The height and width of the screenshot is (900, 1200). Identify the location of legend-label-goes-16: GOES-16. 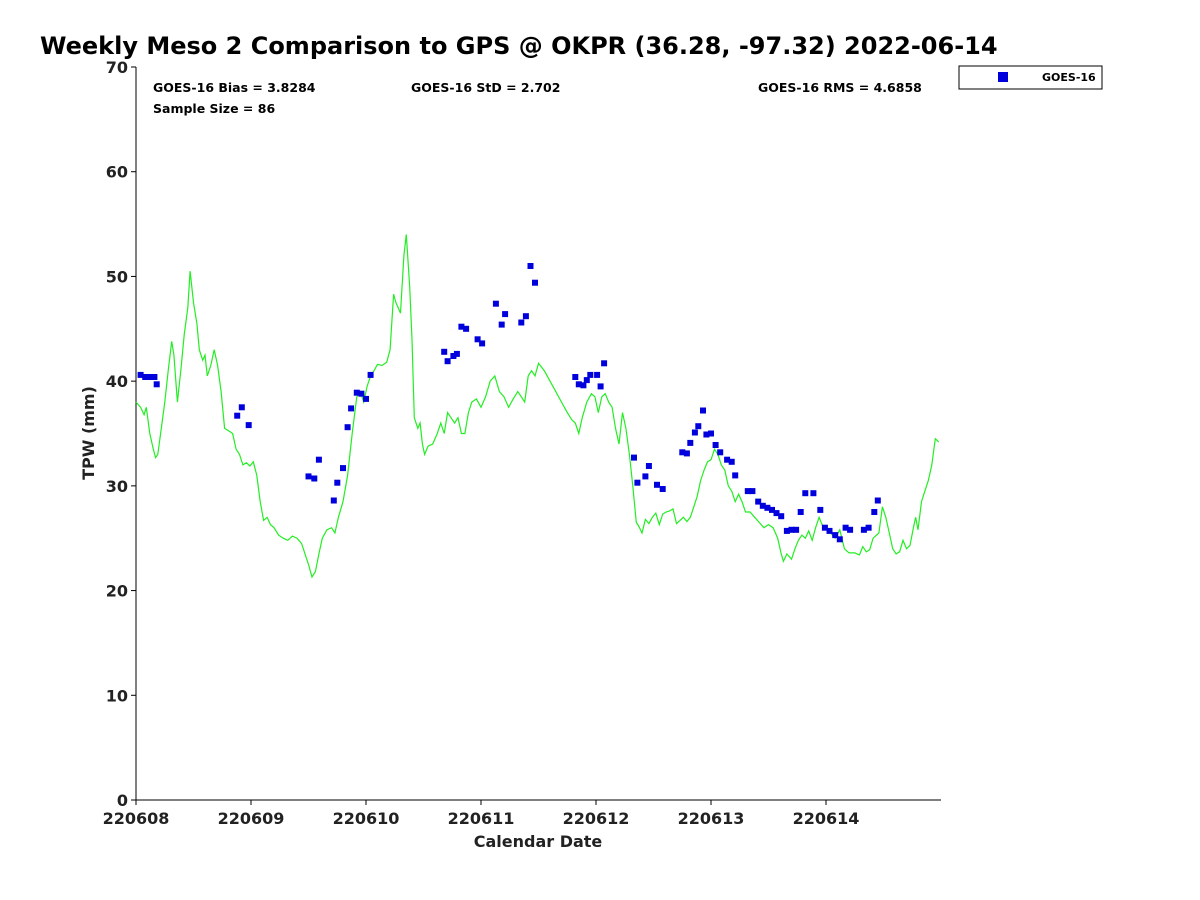
(1069, 77).